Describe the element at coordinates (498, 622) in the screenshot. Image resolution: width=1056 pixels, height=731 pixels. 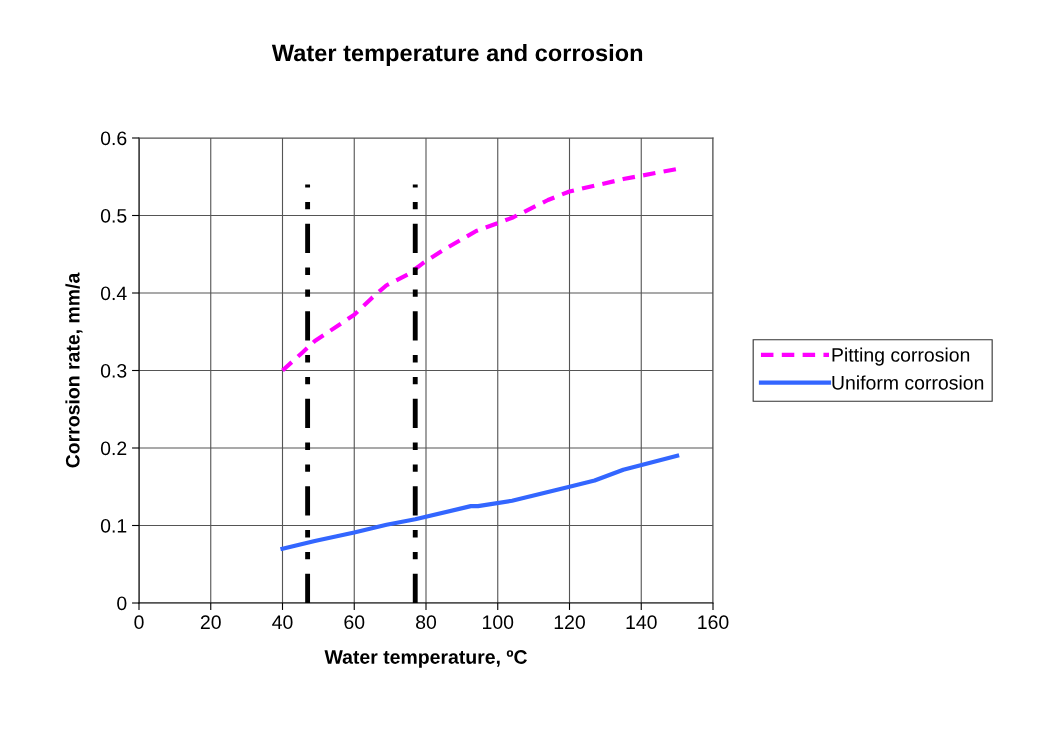
I see `x-tick-label: 100` at that location.